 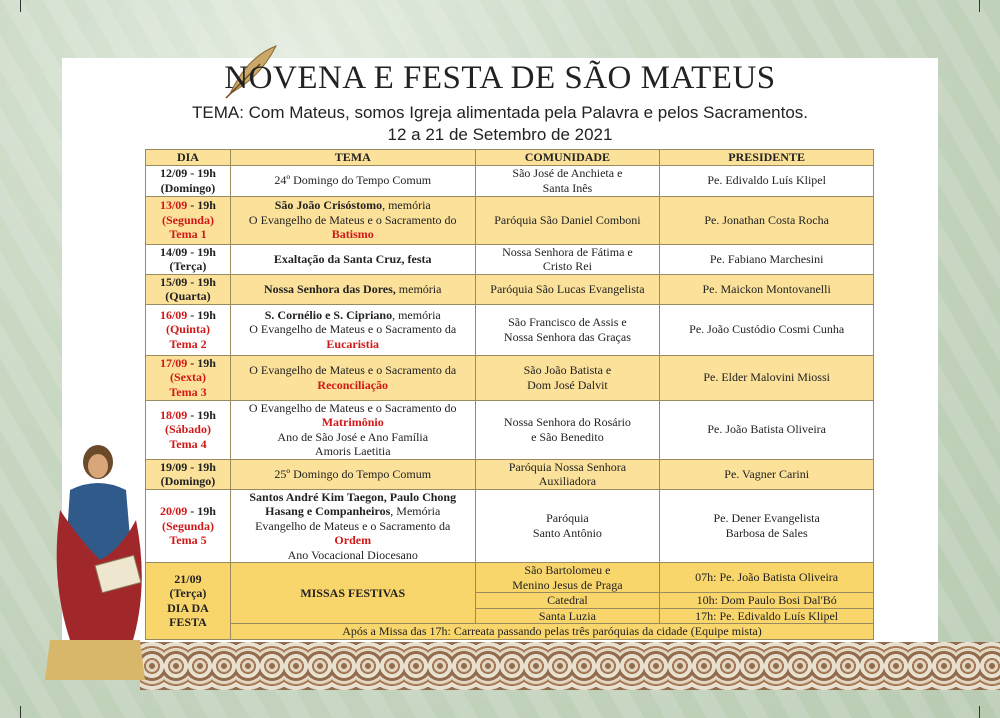 I want to click on cell-text: (Segunda), so click(x=187, y=525).